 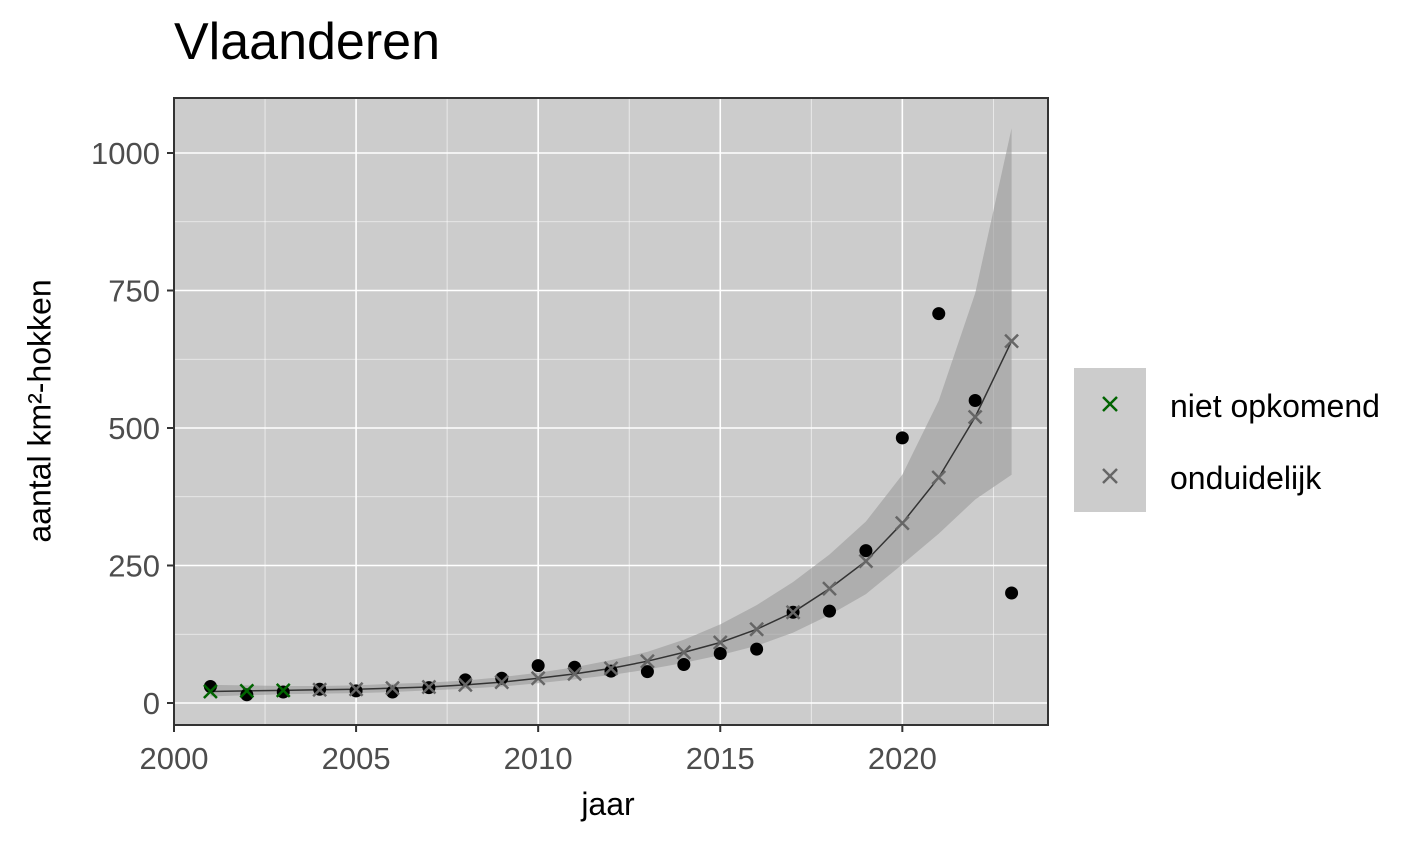 What do you see at coordinates (1110, 440) in the screenshot?
I see `legend-keys` at bounding box center [1110, 440].